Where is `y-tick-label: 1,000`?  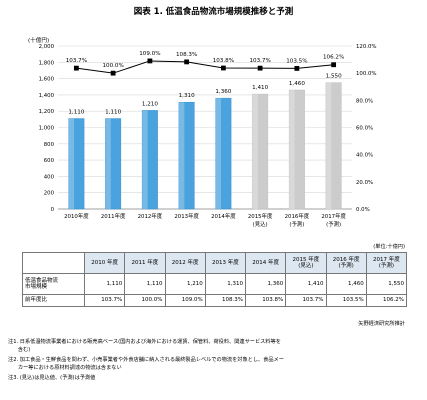 y-tick-label: 1,000 is located at coordinates (47, 129).